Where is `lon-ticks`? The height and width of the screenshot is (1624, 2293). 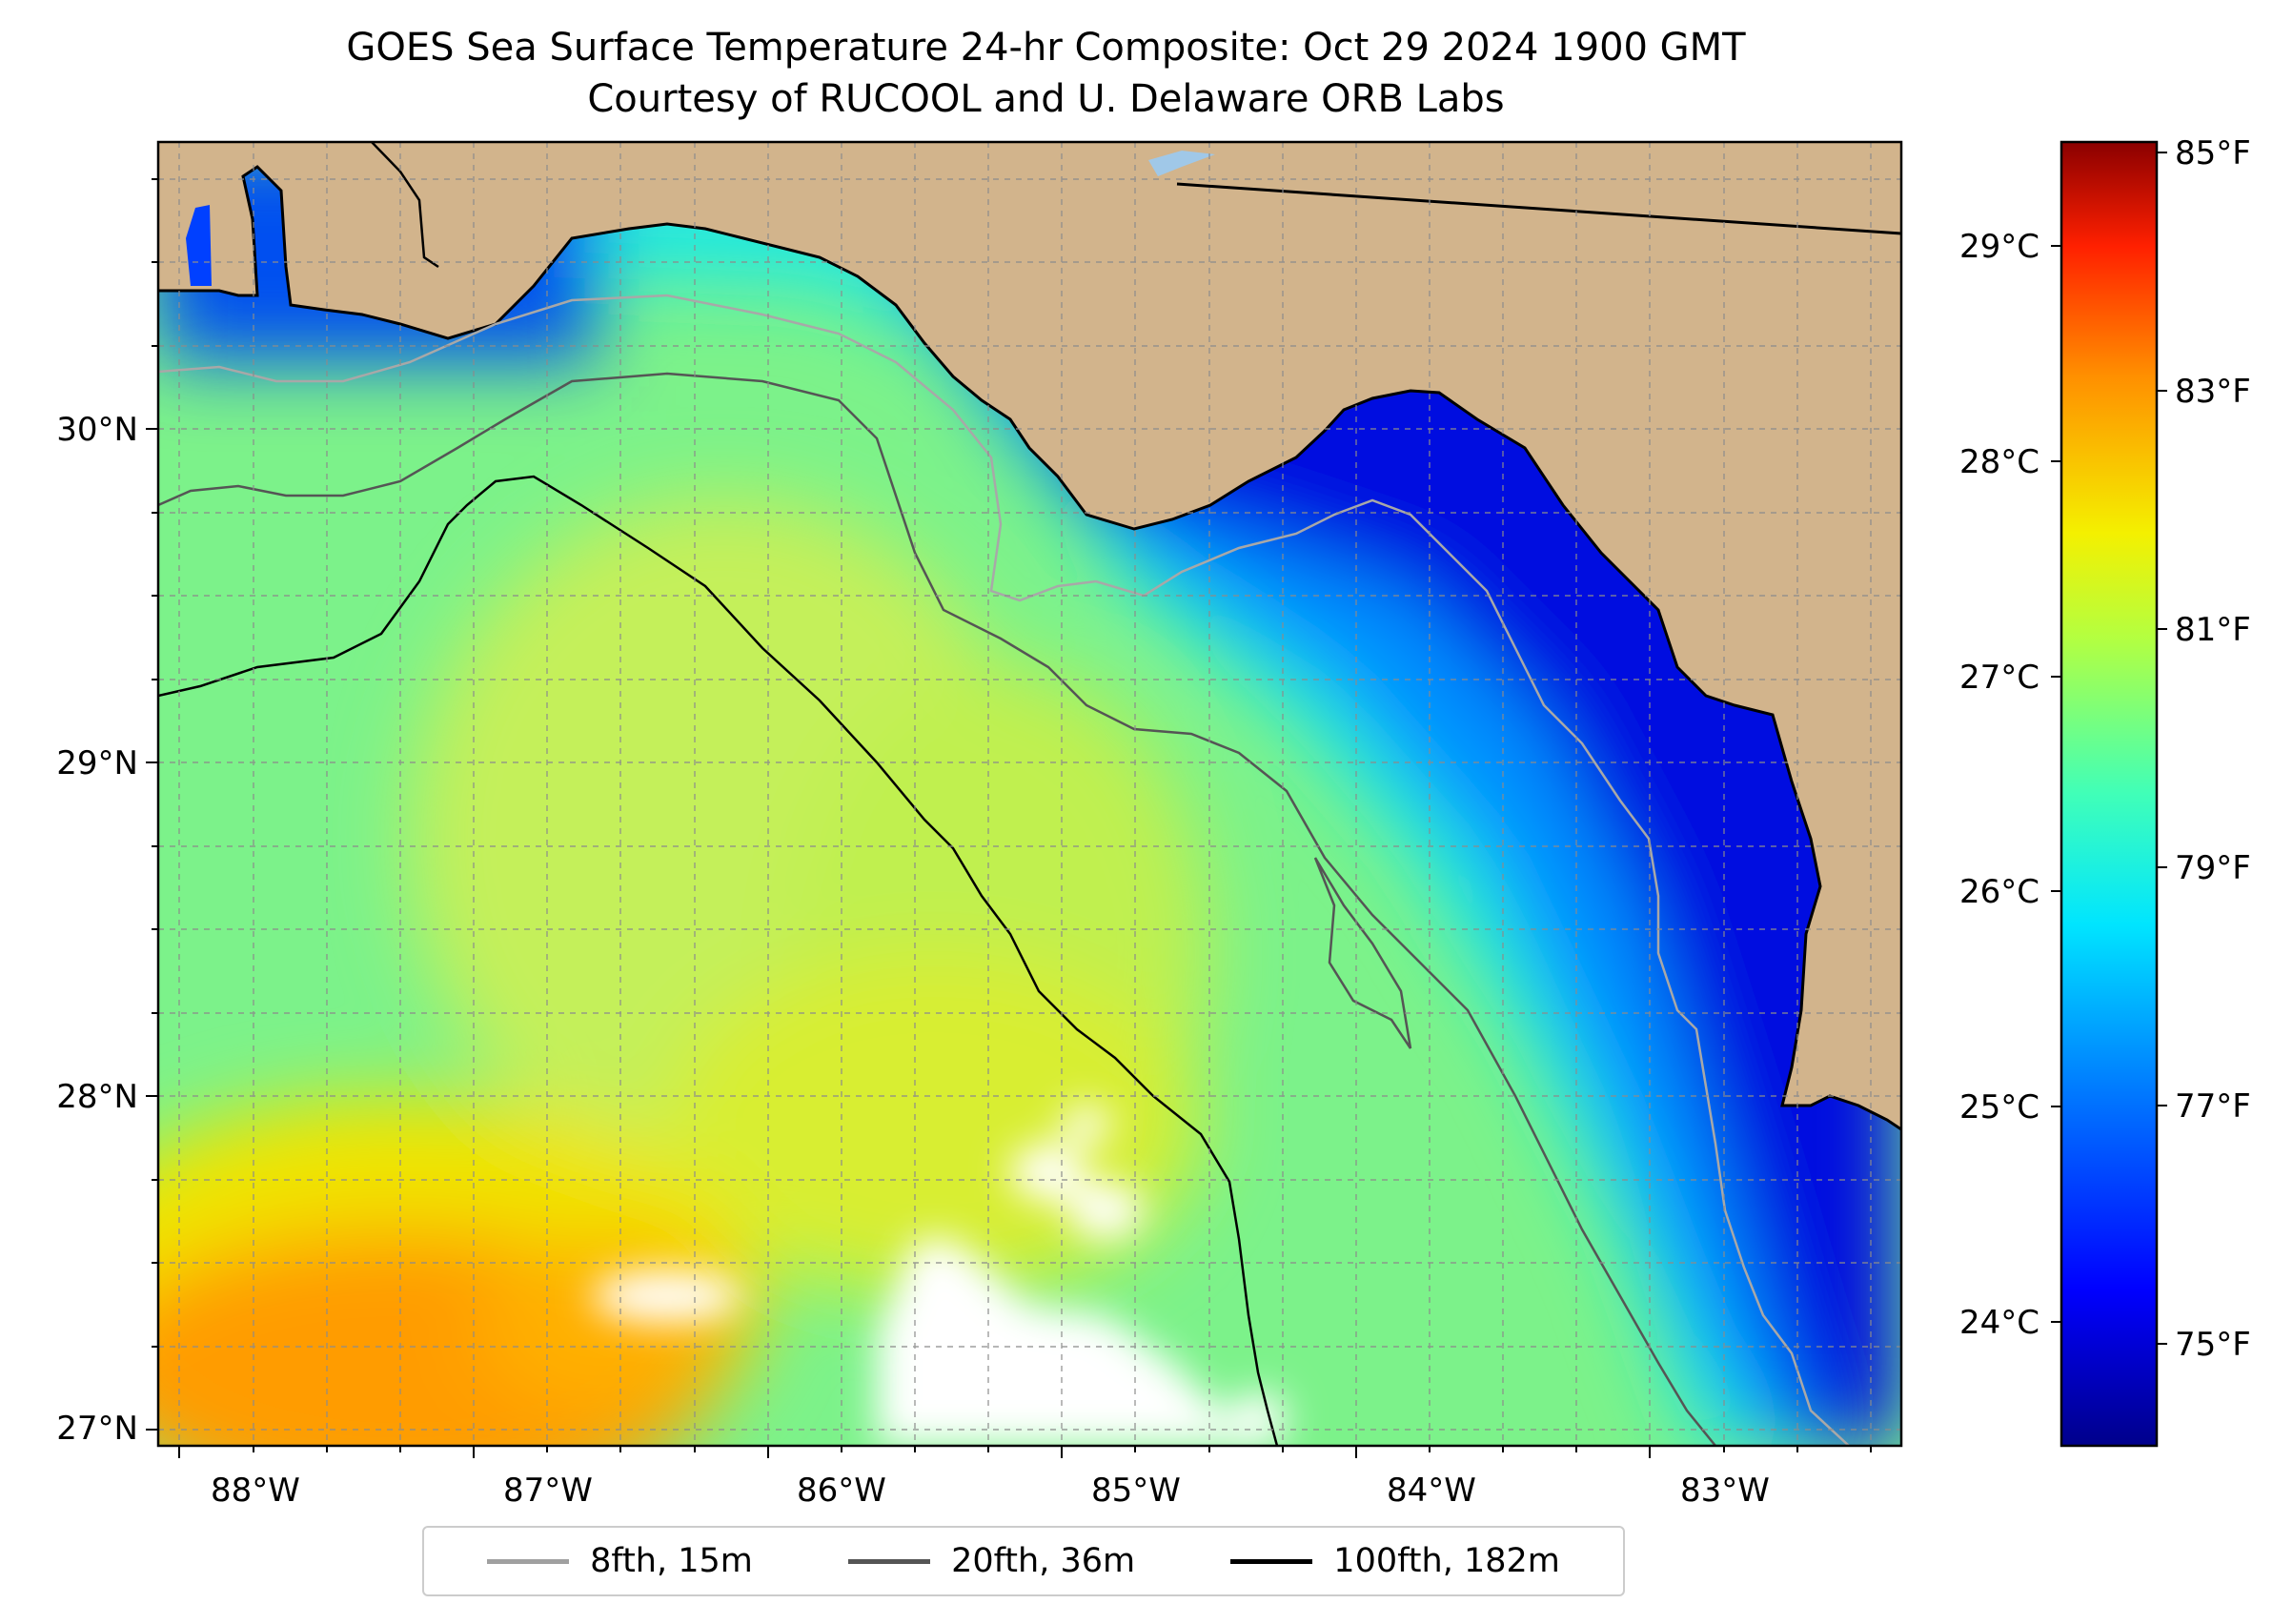 lon-ticks is located at coordinates (1025, 1452).